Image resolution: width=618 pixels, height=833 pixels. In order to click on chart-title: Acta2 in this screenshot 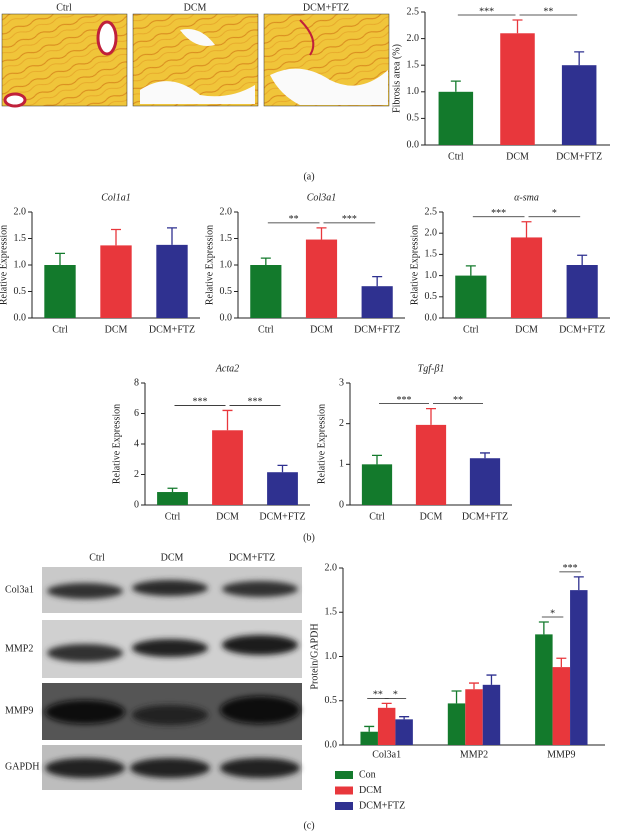, I will do `click(227, 368)`.